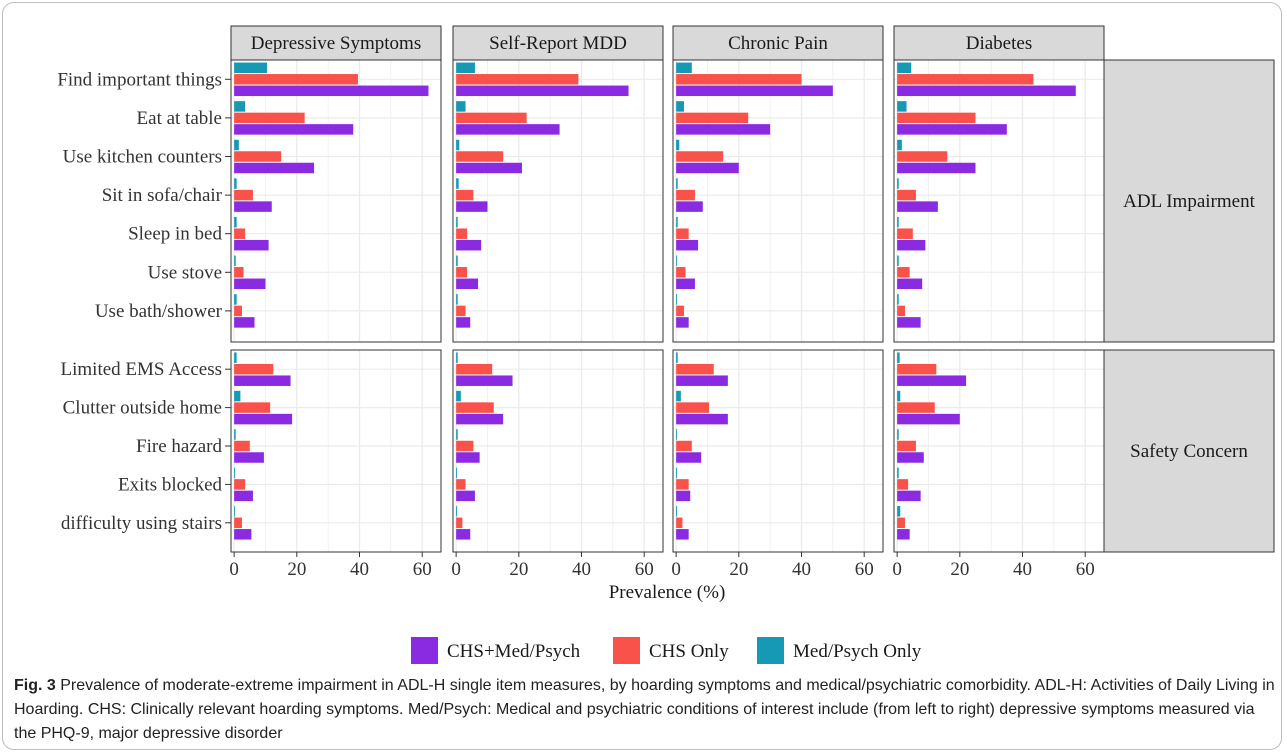 Image resolution: width=1287 pixels, height=752 pixels. What do you see at coordinates (898, 434) in the screenshot?
I see `bar-med-psych-only-fire-hazard-diabetes` at bounding box center [898, 434].